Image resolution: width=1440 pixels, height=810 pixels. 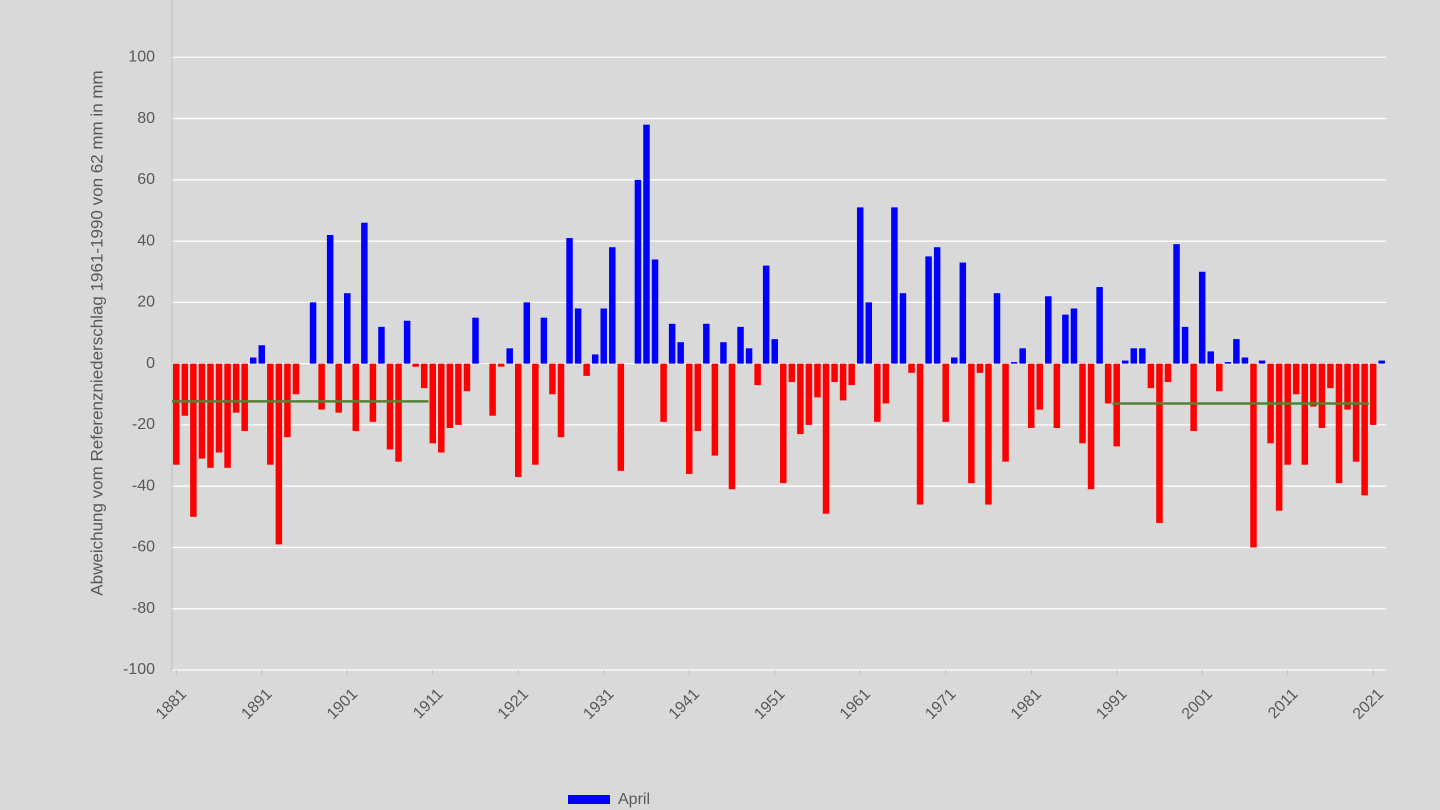 I want to click on y-tick-label: -40, so click(x=143, y=485).